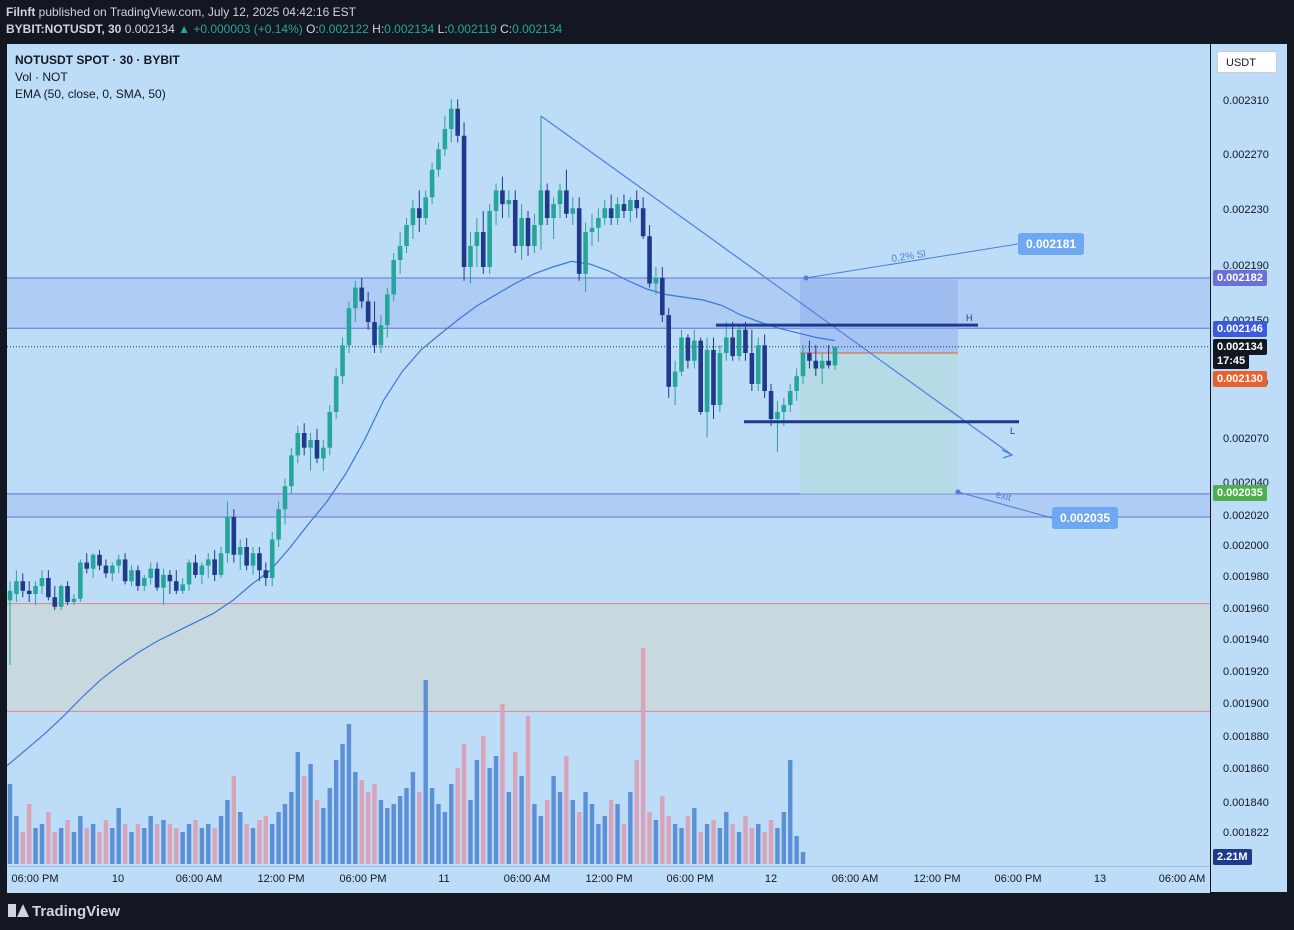 This screenshot has width=1294, height=930. I want to click on legend-volume: Vol · NOT, so click(41, 77).